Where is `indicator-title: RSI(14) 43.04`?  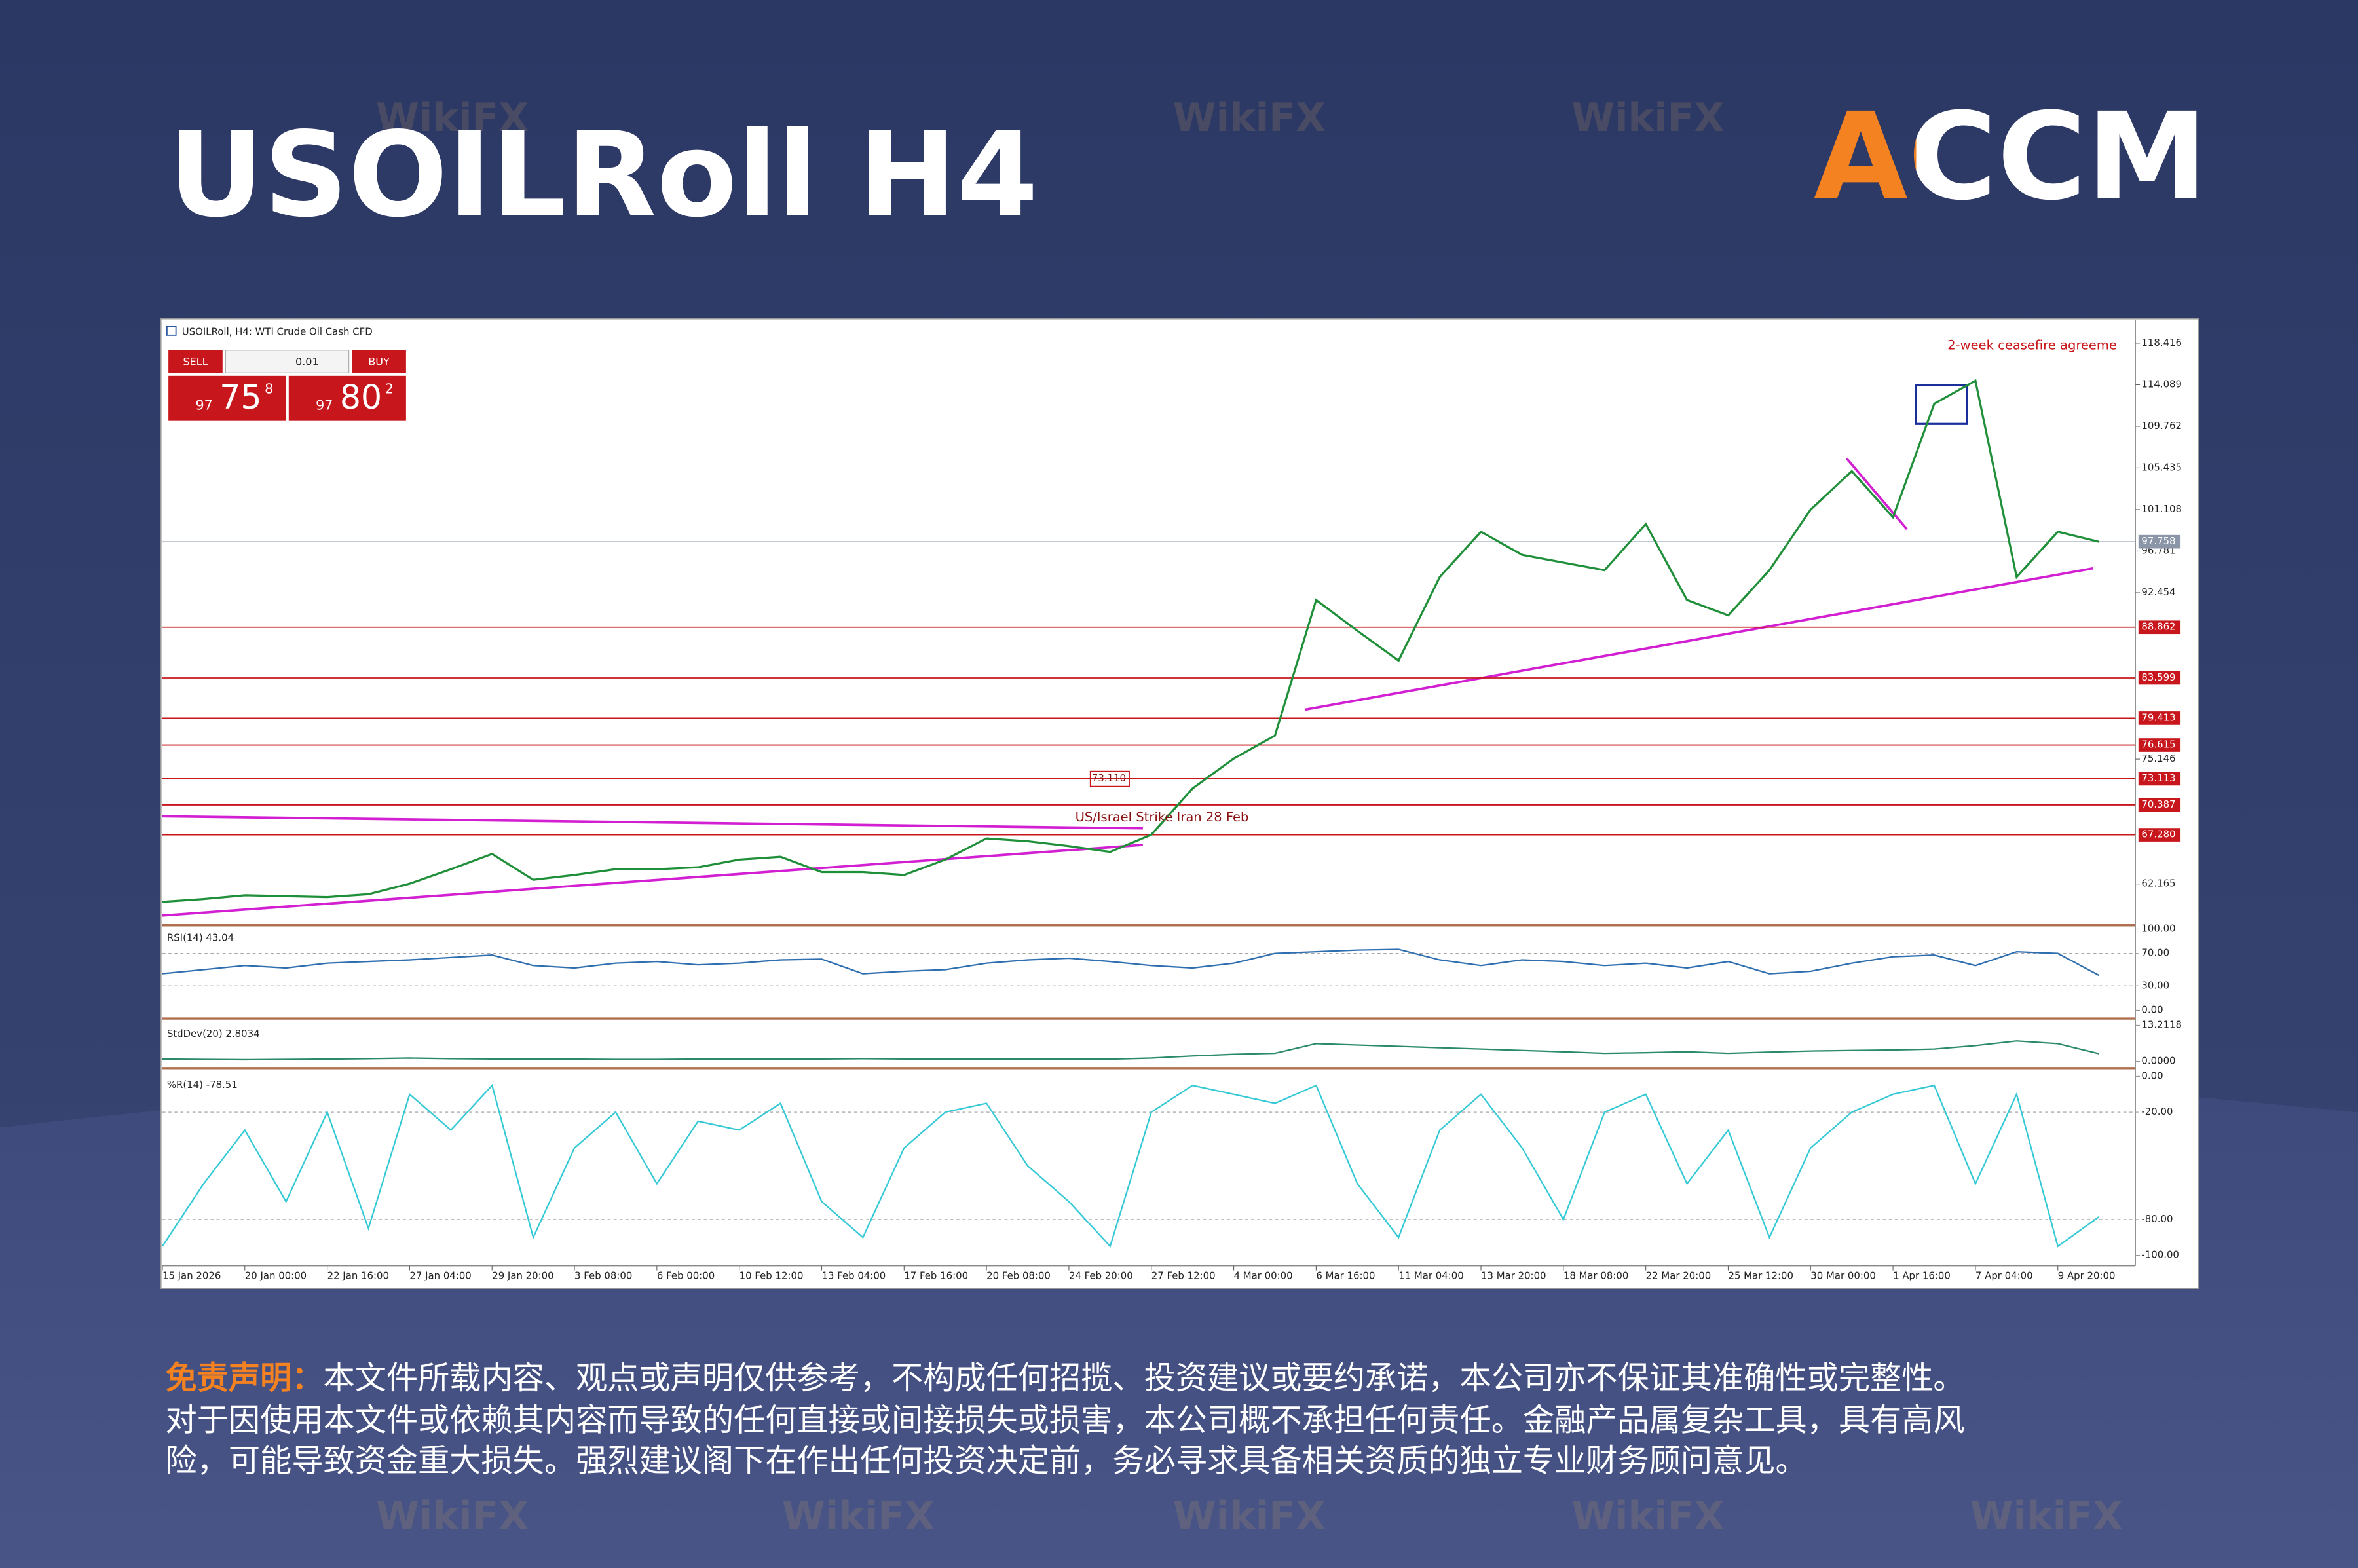 indicator-title: RSI(14) 43.04 is located at coordinates (201, 937).